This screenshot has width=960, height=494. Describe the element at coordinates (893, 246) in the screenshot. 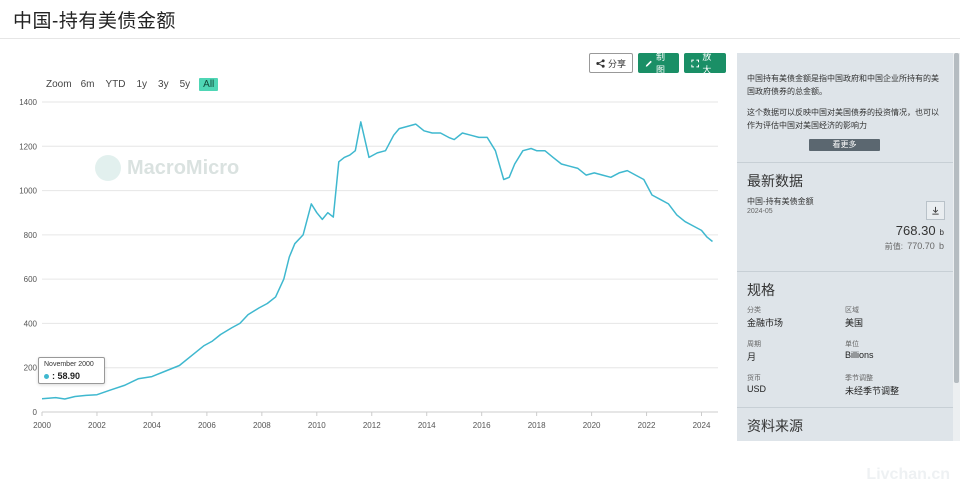

I see `previous-label: 前值:` at that location.